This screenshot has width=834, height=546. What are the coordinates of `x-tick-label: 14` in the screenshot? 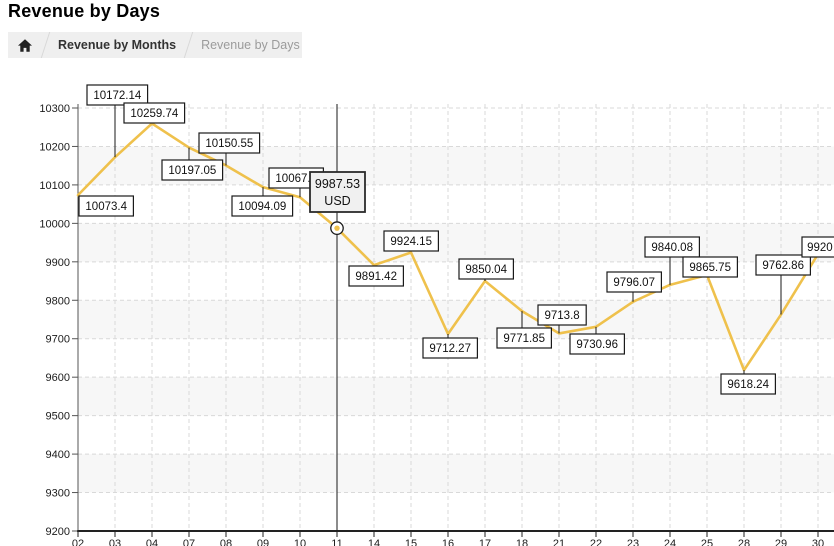 It's located at (374, 542).